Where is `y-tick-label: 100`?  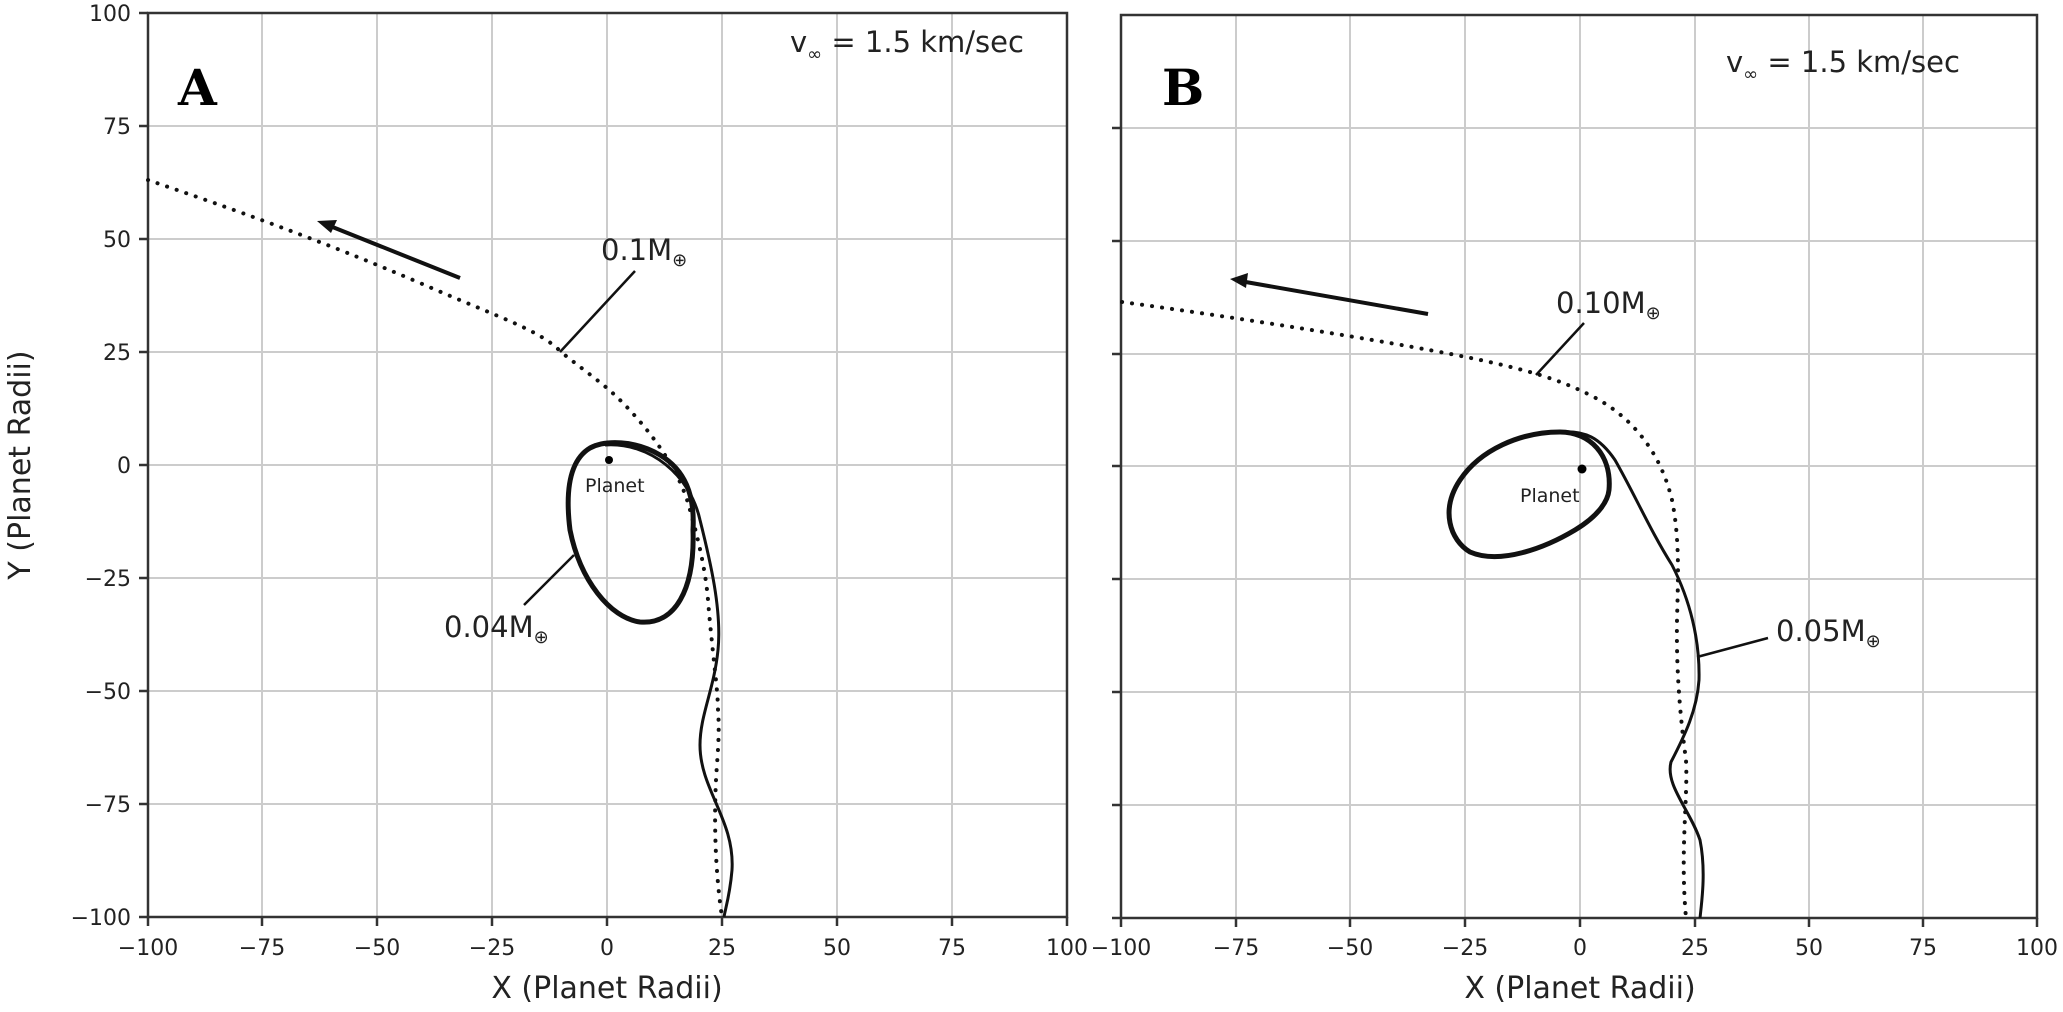 y-tick-label: 100 is located at coordinates (110, 14).